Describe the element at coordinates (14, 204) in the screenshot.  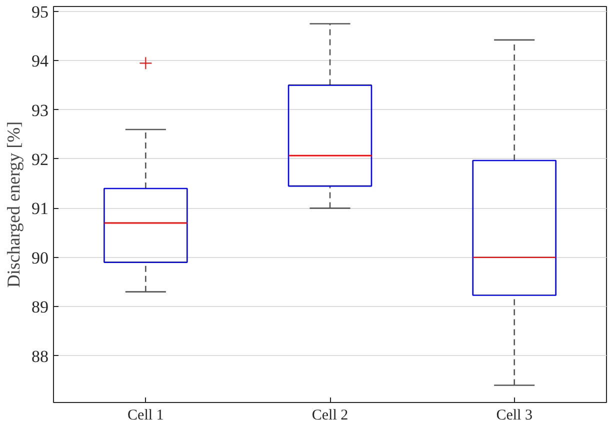
I see `y-axis-title: Discharged energy [%]` at that location.